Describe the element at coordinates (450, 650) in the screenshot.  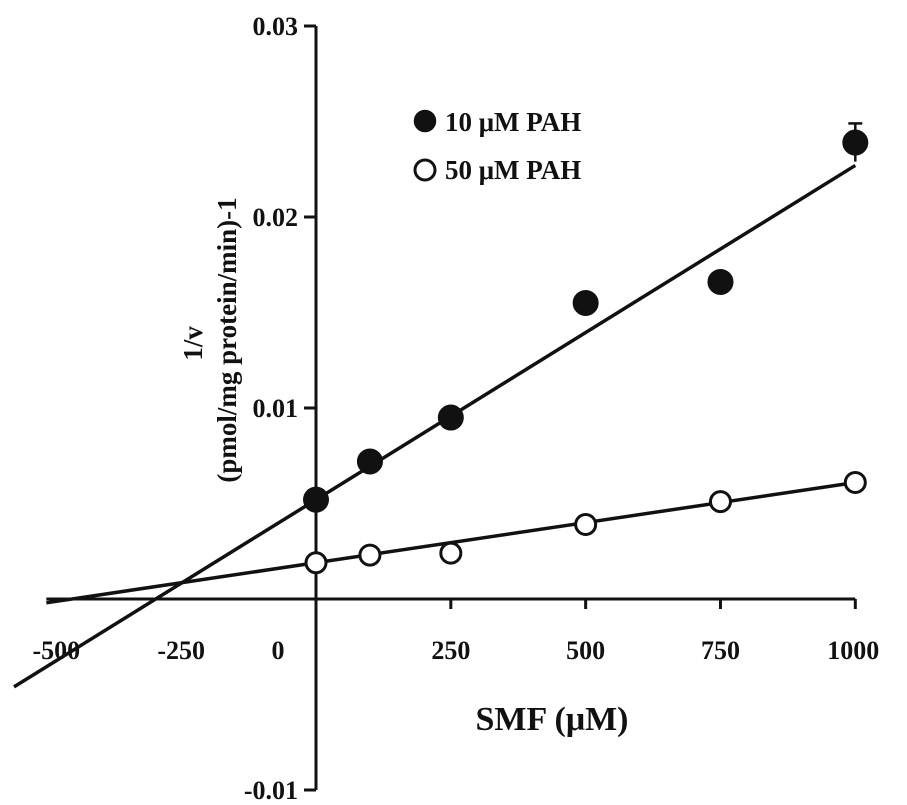
I see `x-tick-label: 250` at that location.